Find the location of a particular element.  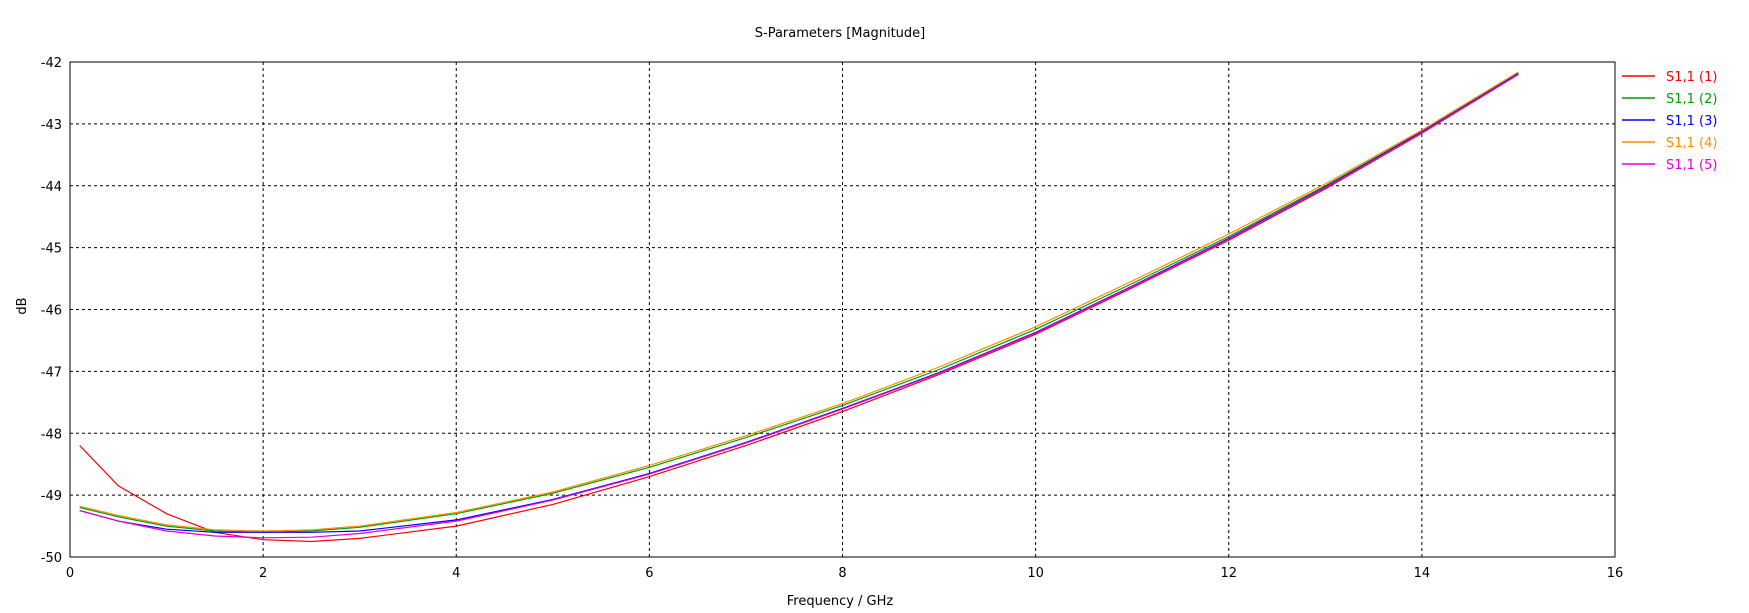

legend: S1,1 (1) S1,1 (2) S1,1 (3) S1,1 (4) S1,1 (5) is located at coordinates (1669, 121).